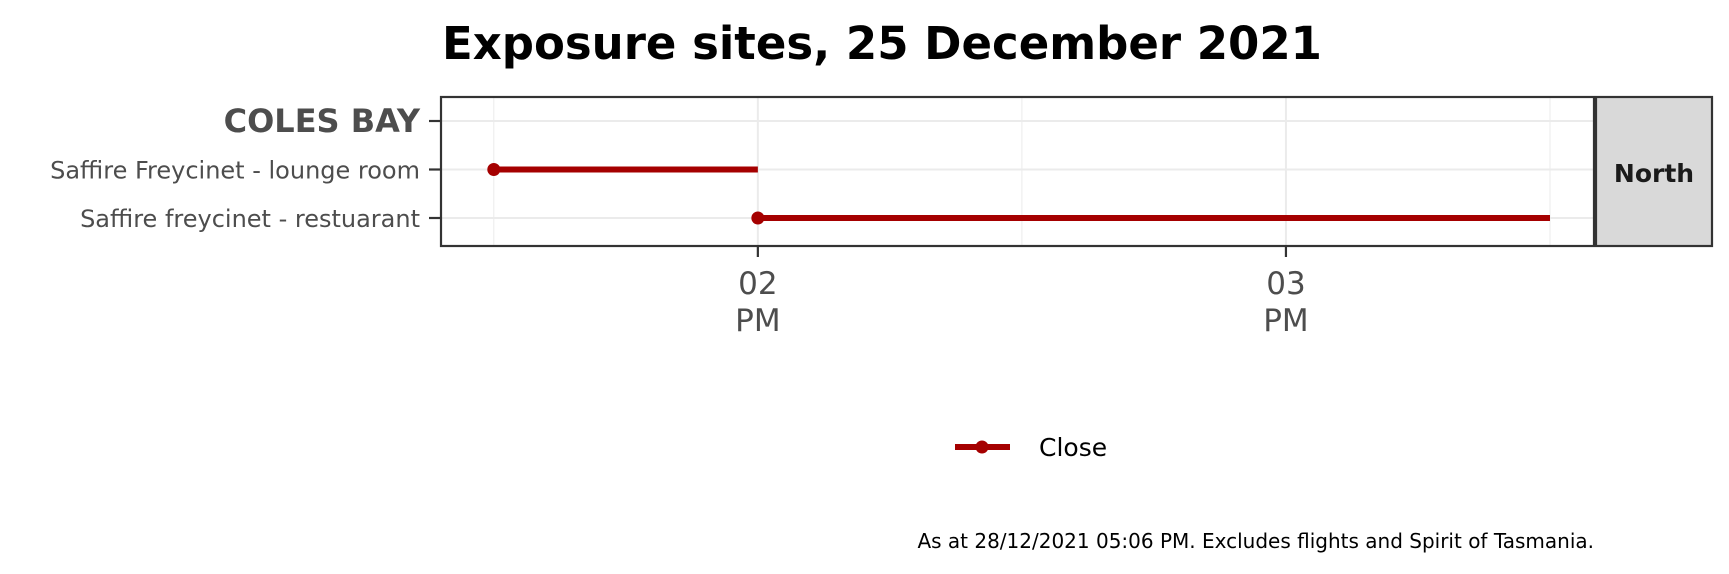 The image size is (1729, 574). I want to click on y-category-label: Saffire Freycinet - lounge room, so click(235, 171).